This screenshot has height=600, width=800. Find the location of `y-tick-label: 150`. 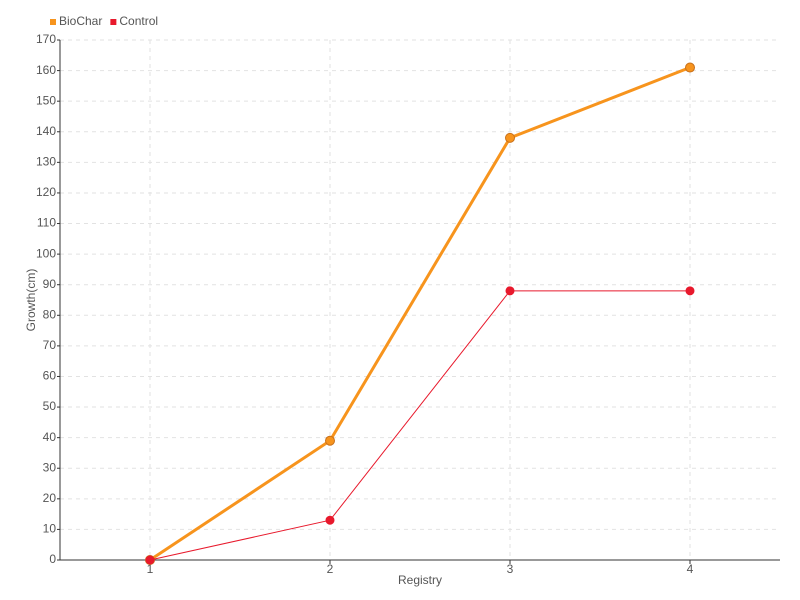

y-tick-label: 150 is located at coordinates (46, 100).